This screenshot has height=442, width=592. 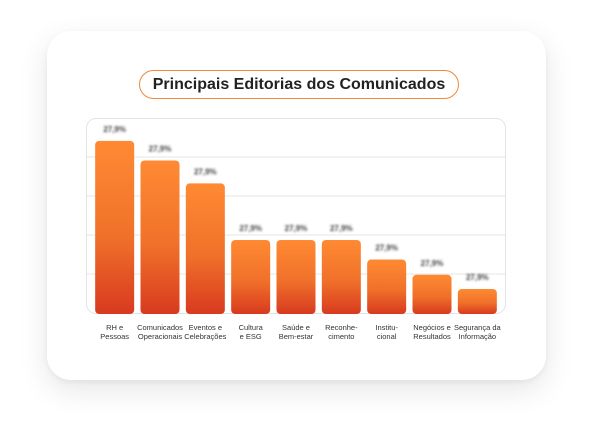 I want to click on chart-title: Principais Editorias dos Comunicados, so click(x=299, y=84).